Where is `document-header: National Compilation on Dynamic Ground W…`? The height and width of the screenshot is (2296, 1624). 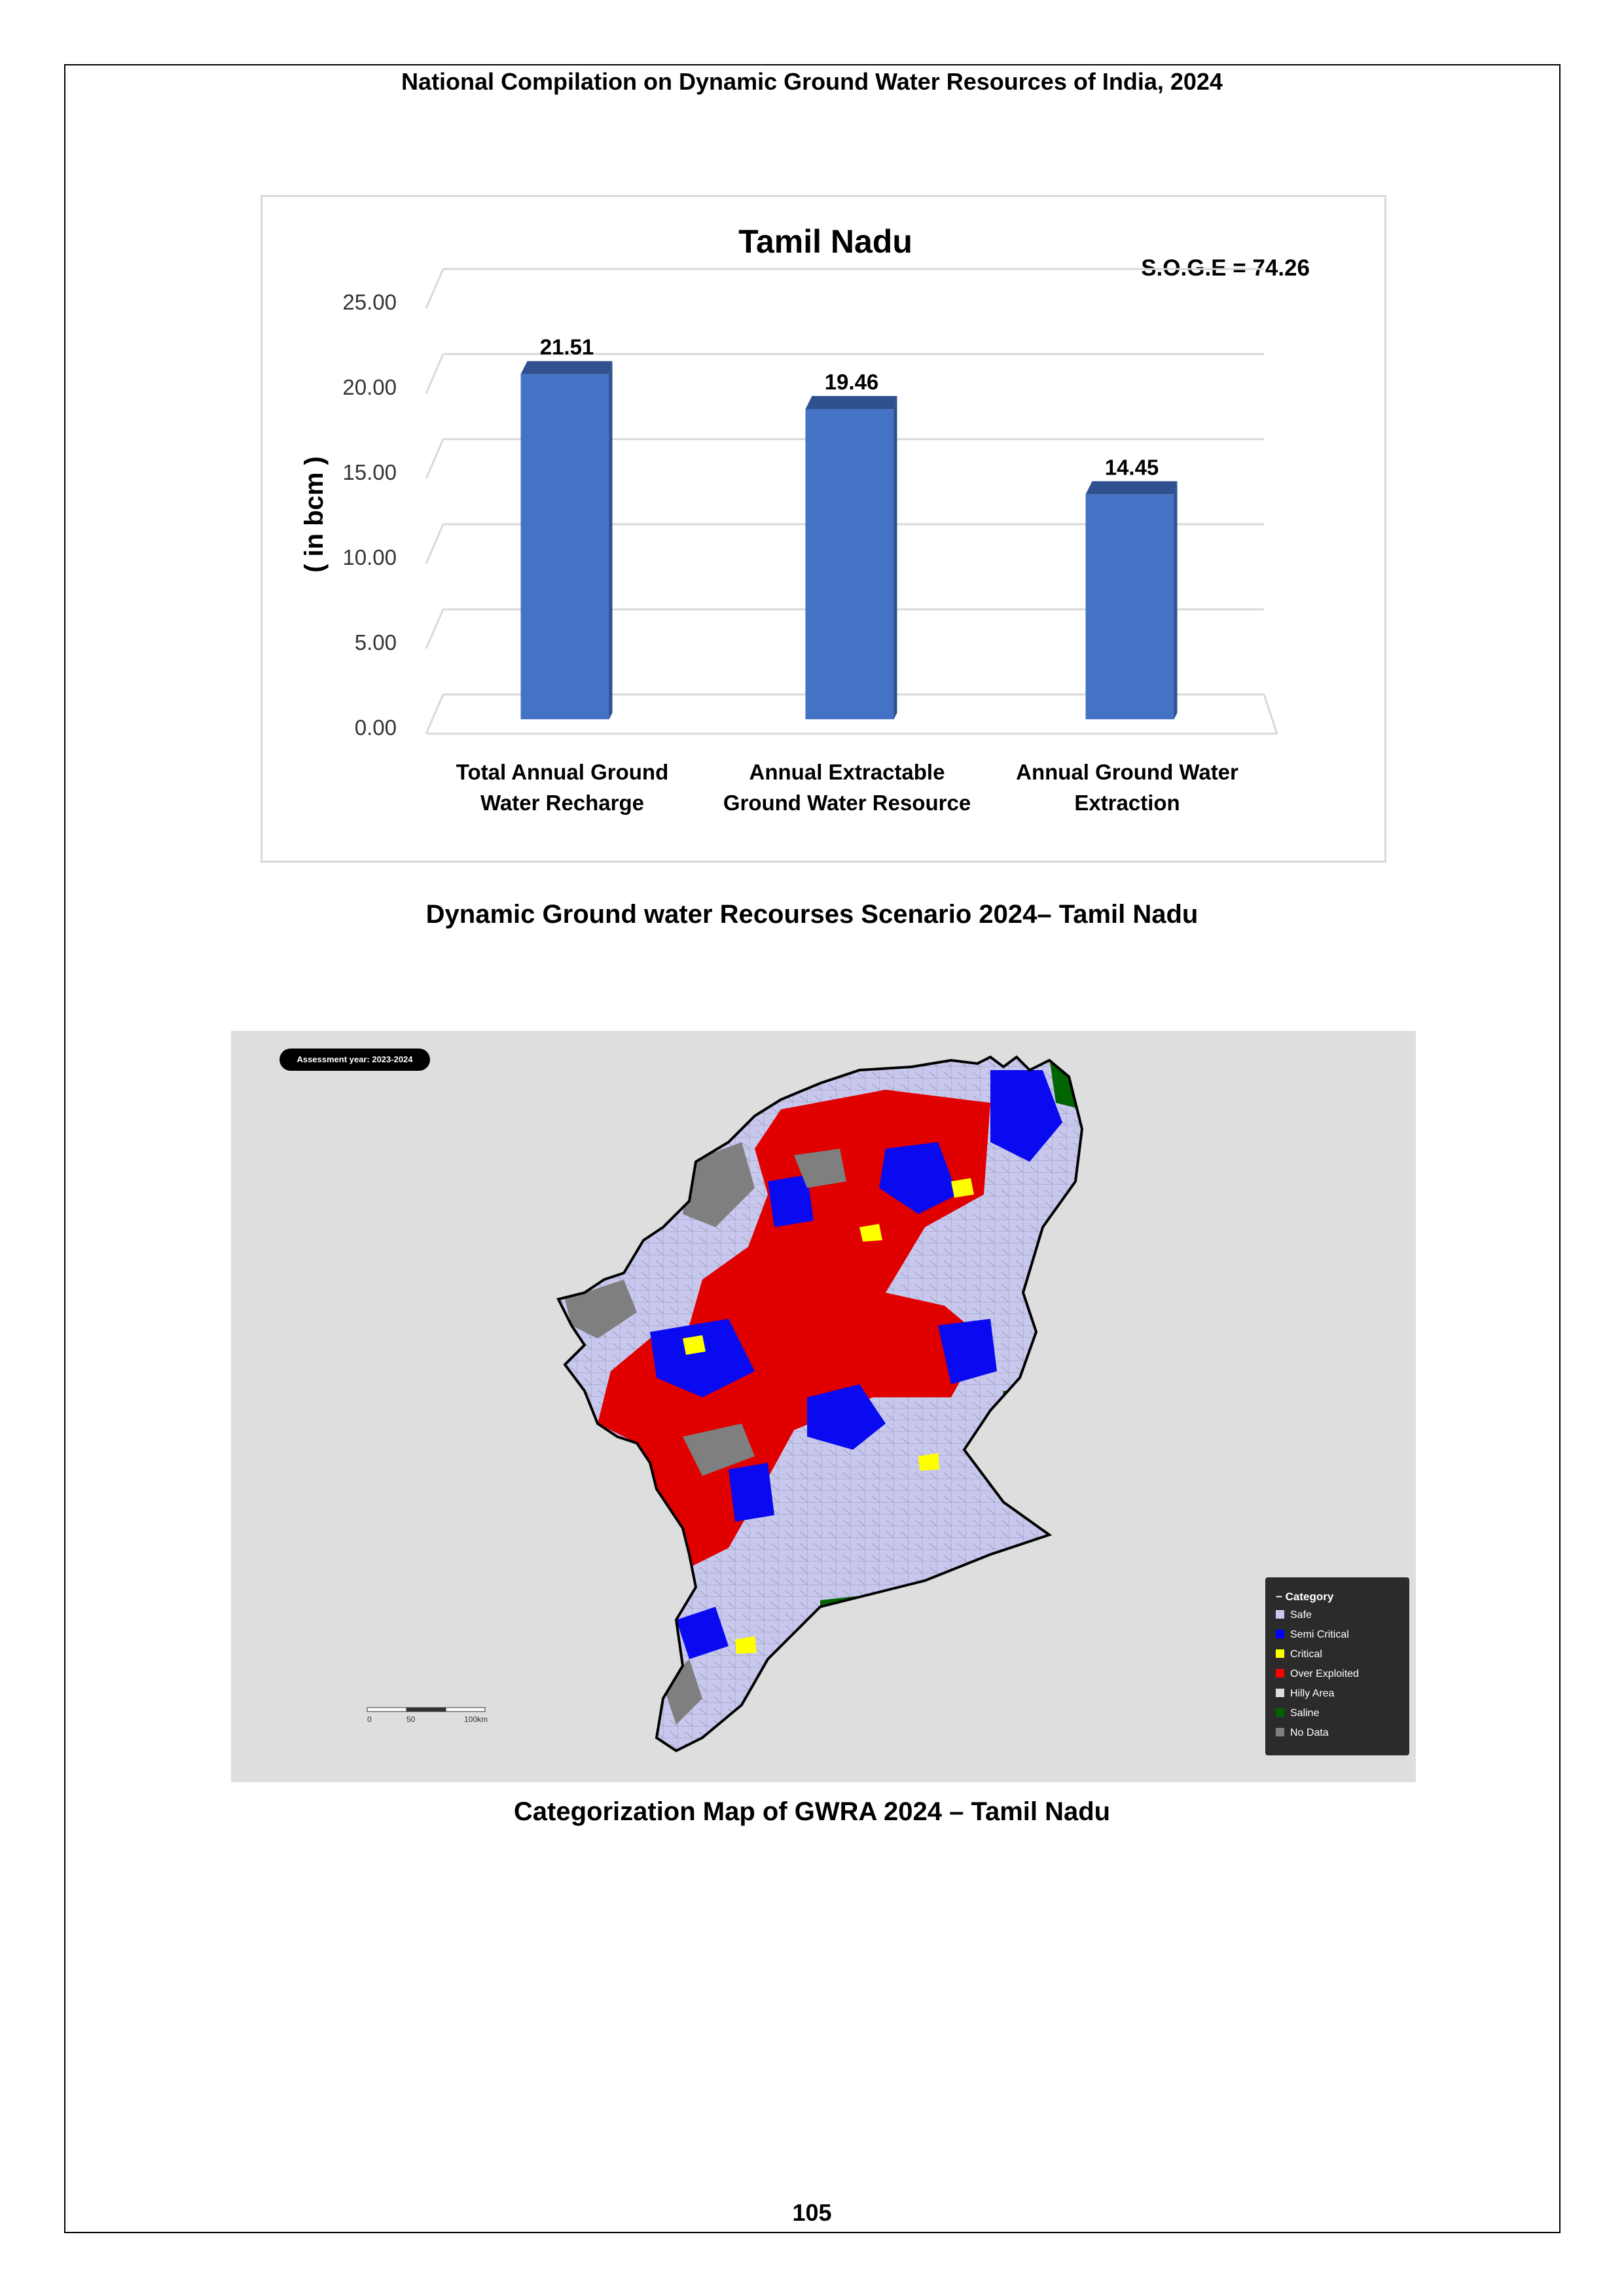 document-header: National Compilation on Dynamic Ground W… is located at coordinates (812, 81).